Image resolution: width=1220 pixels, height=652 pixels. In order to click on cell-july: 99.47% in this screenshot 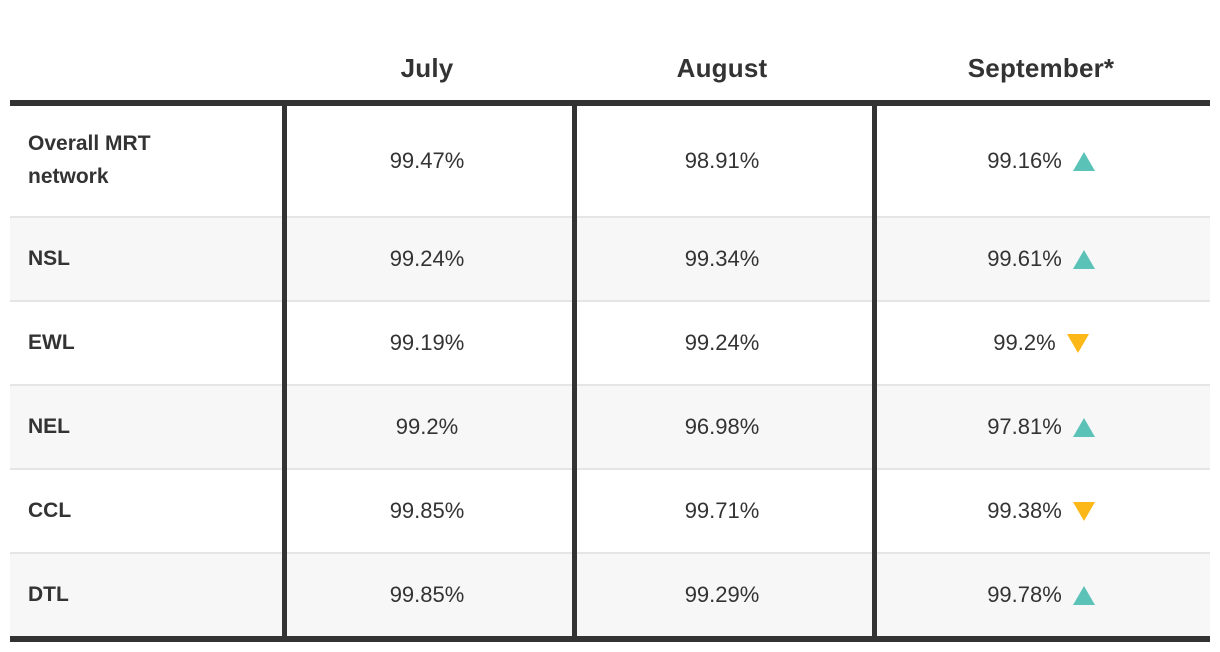, I will do `click(427, 160)`.